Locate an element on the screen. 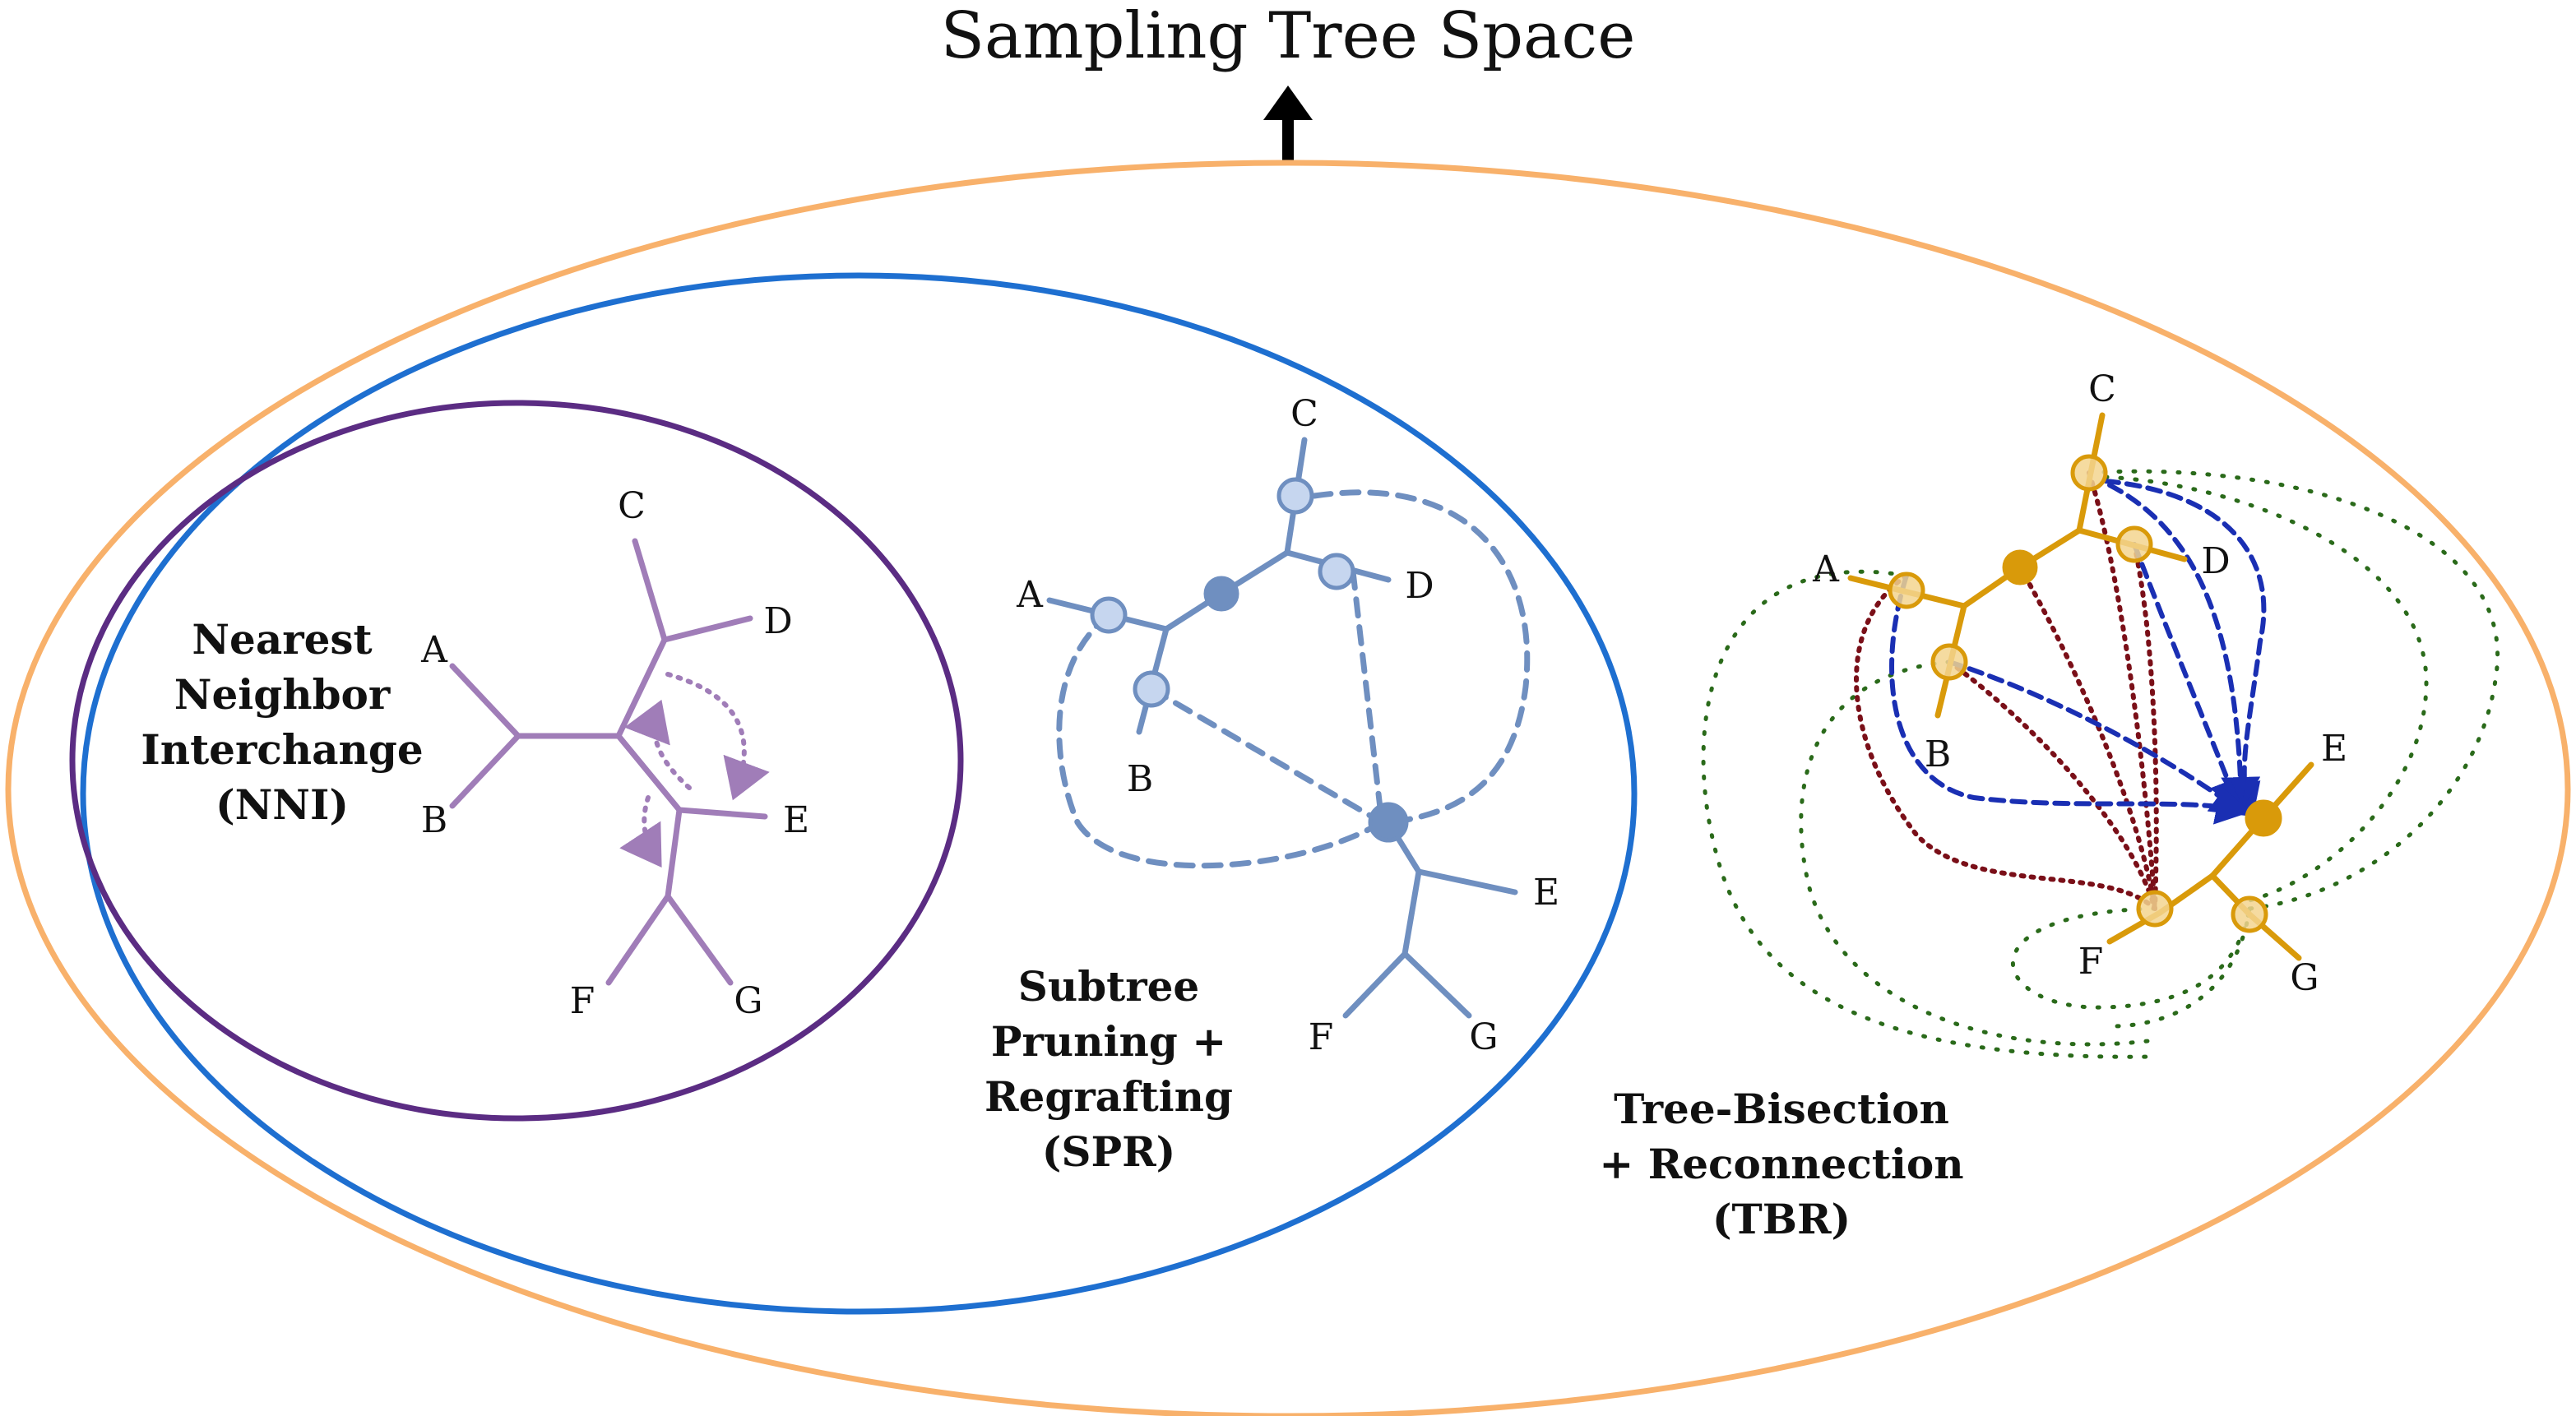  tbr-leaf-c: C is located at coordinates (2102, 389).